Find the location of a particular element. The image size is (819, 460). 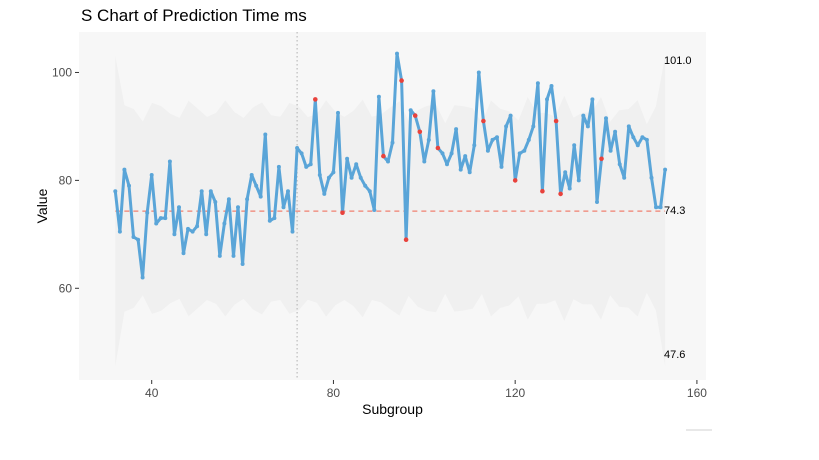

x-tick-label: 120 is located at coordinates (515, 393).